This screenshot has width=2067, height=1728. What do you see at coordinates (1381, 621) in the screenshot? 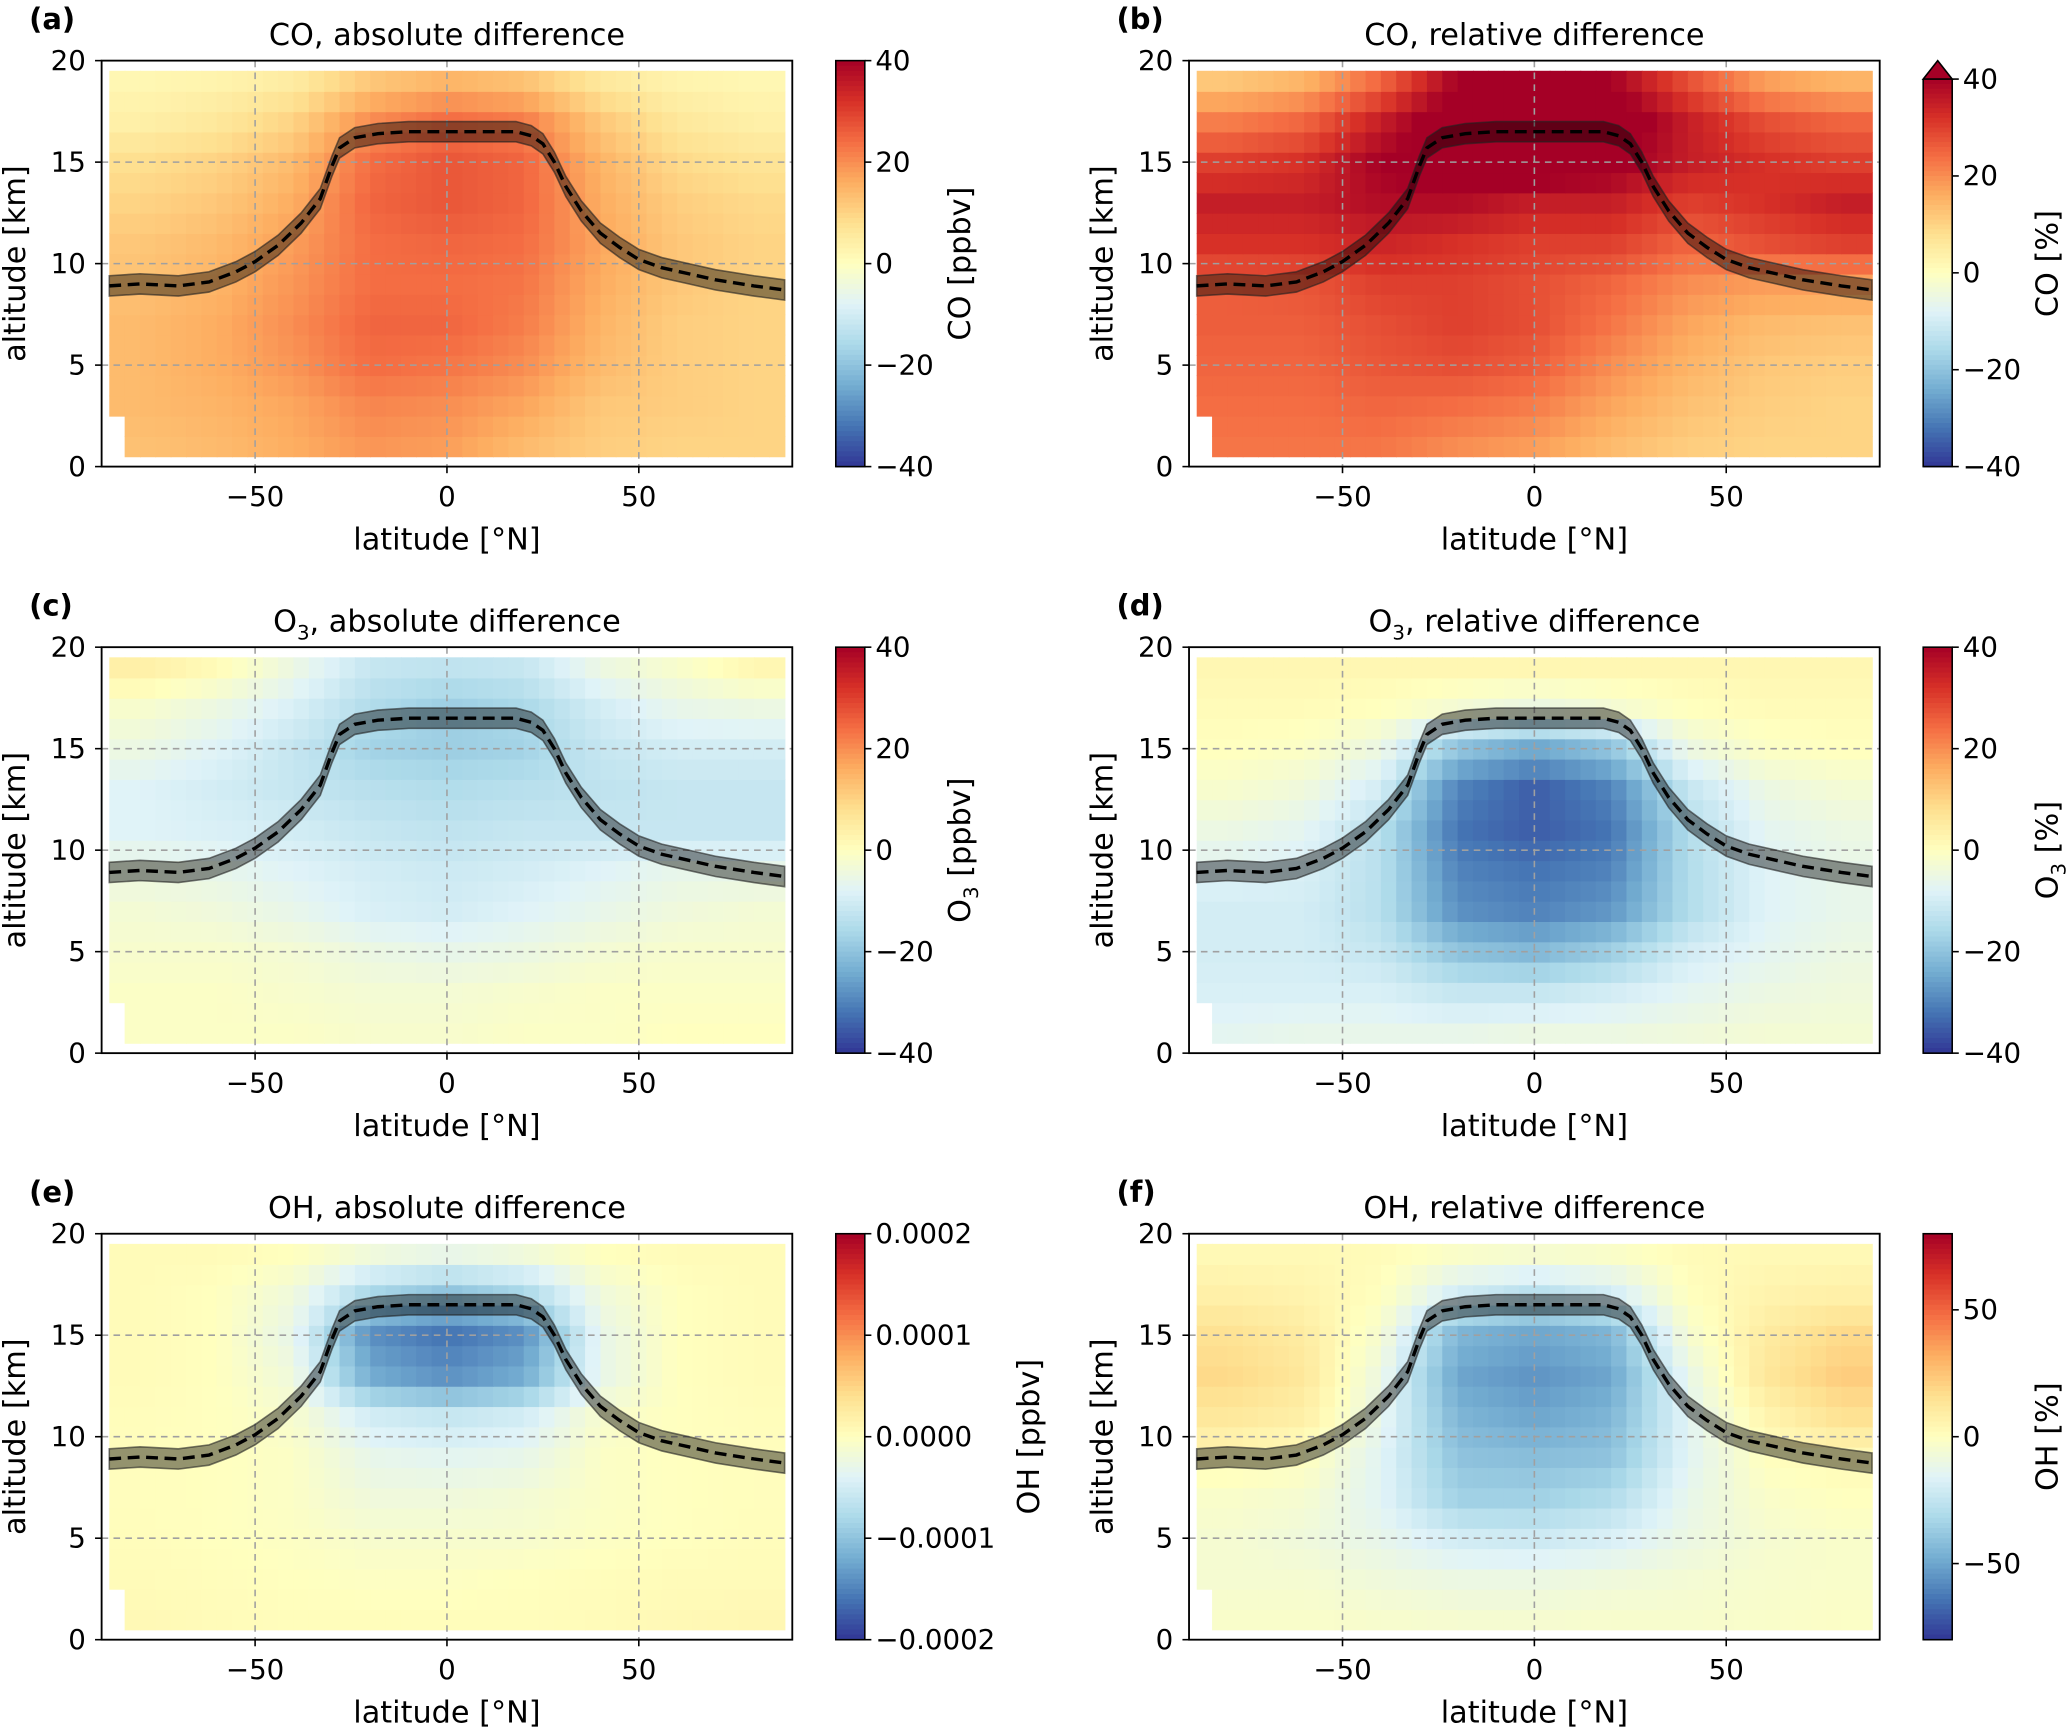
I see `title-species: O` at bounding box center [1381, 621].